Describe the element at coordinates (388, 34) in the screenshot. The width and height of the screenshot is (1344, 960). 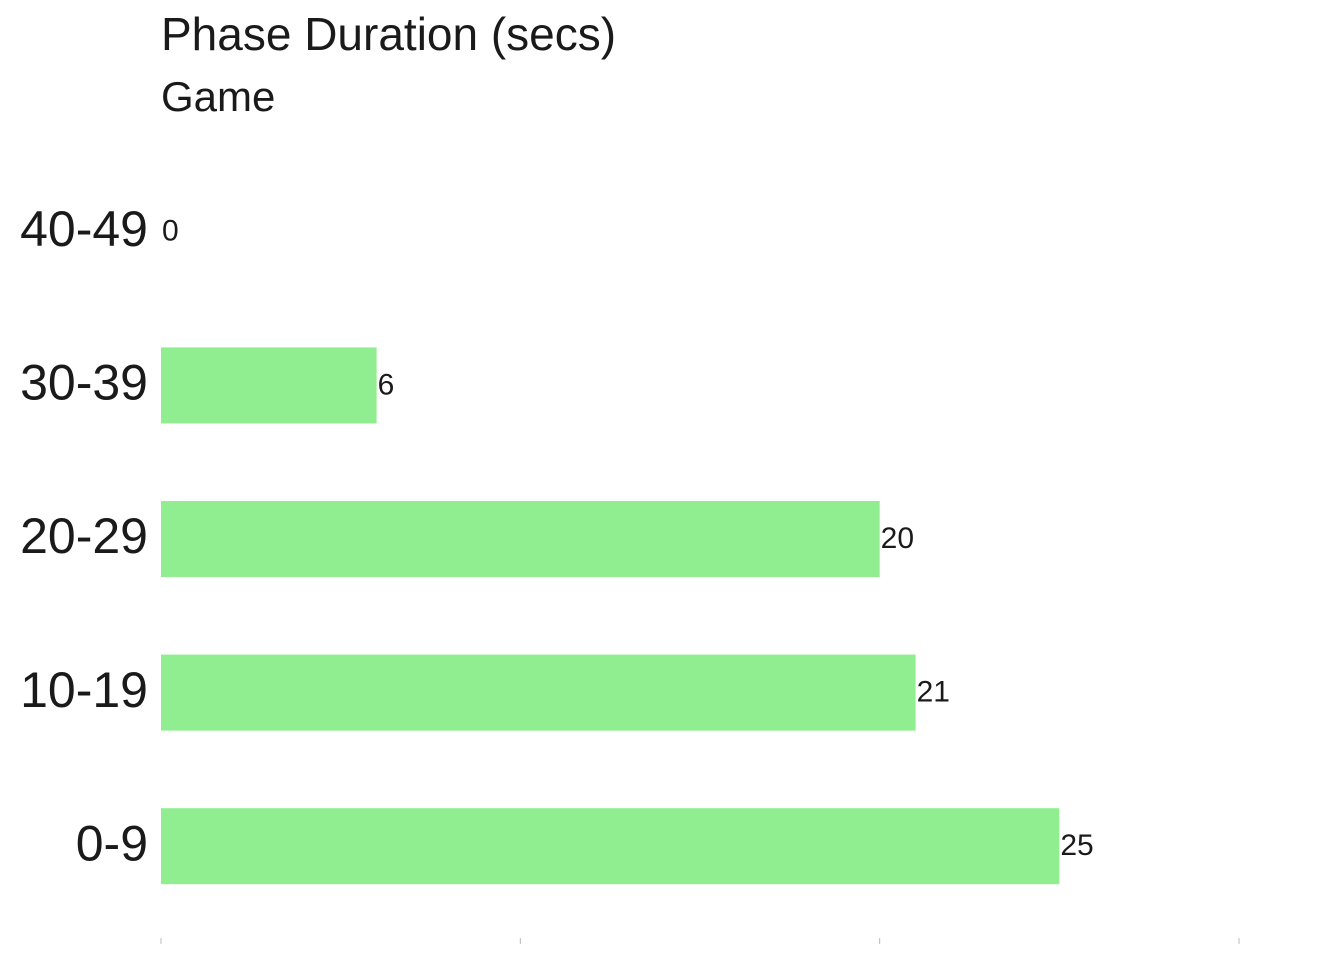
I see `chart-title: Phase Duration (secs)` at that location.